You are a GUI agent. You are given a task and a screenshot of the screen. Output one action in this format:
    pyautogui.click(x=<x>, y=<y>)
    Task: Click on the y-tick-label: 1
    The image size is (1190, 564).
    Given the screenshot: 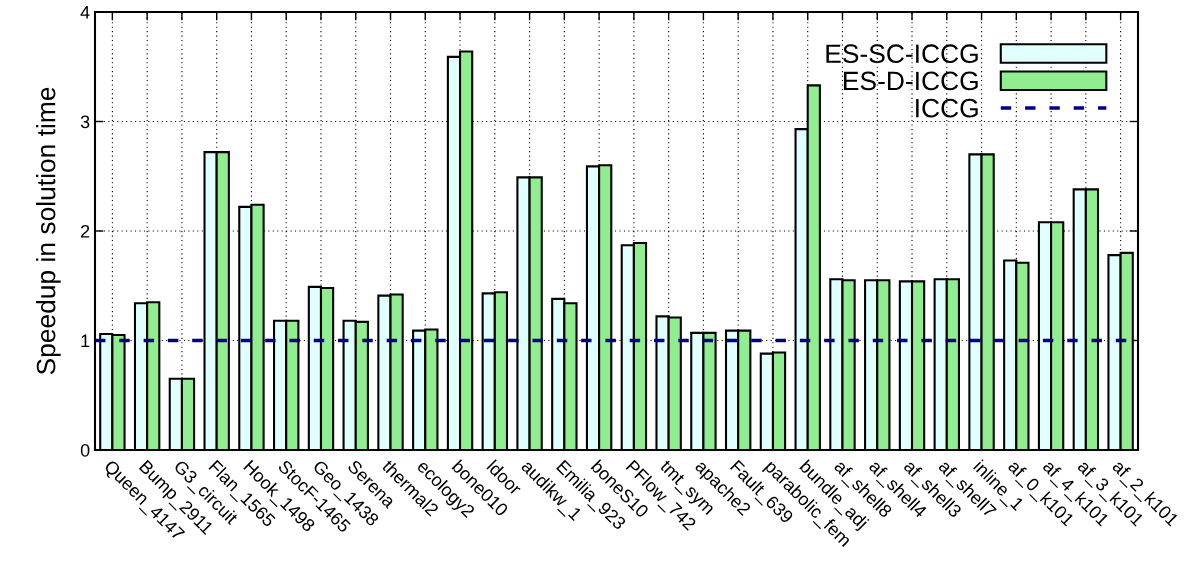 What is the action you would take?
    pyautogui.click(x=85, y=341)
    